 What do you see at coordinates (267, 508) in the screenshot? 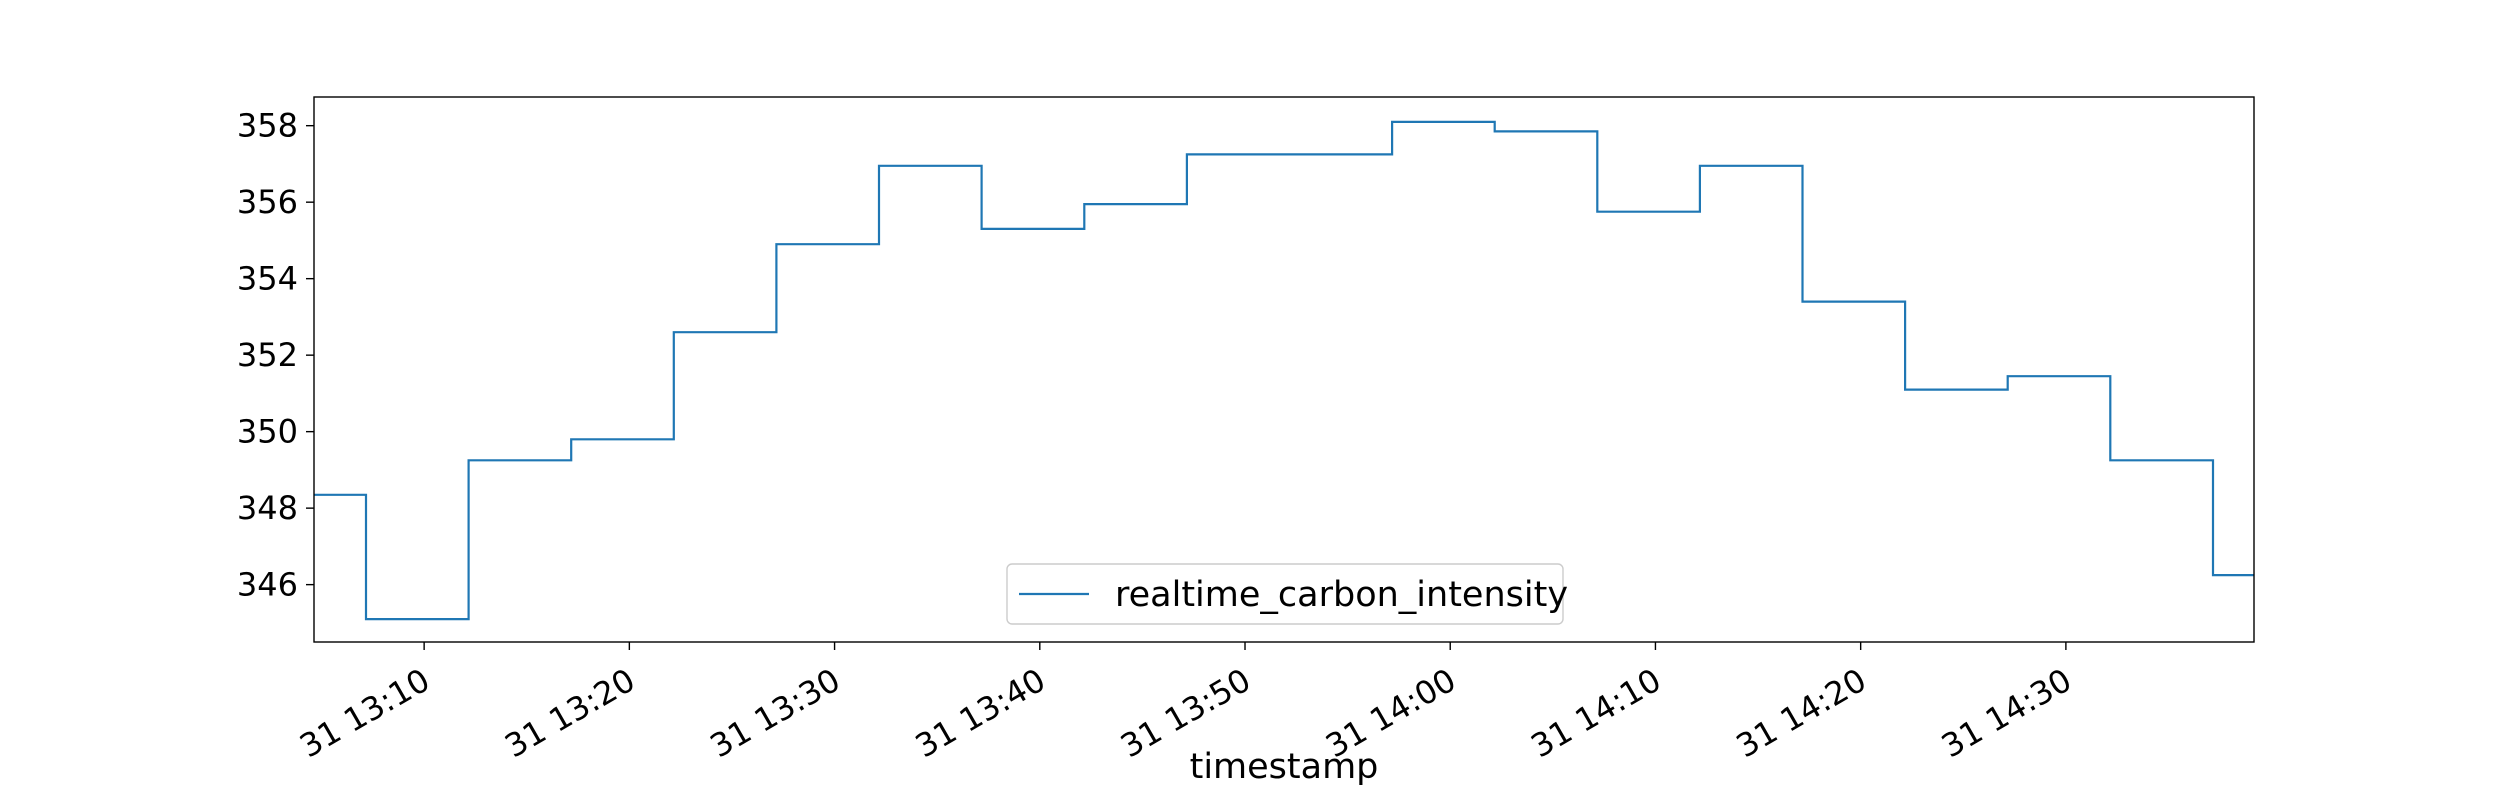
I see `y-tick-label: 348` at bounding box center [267, 508].